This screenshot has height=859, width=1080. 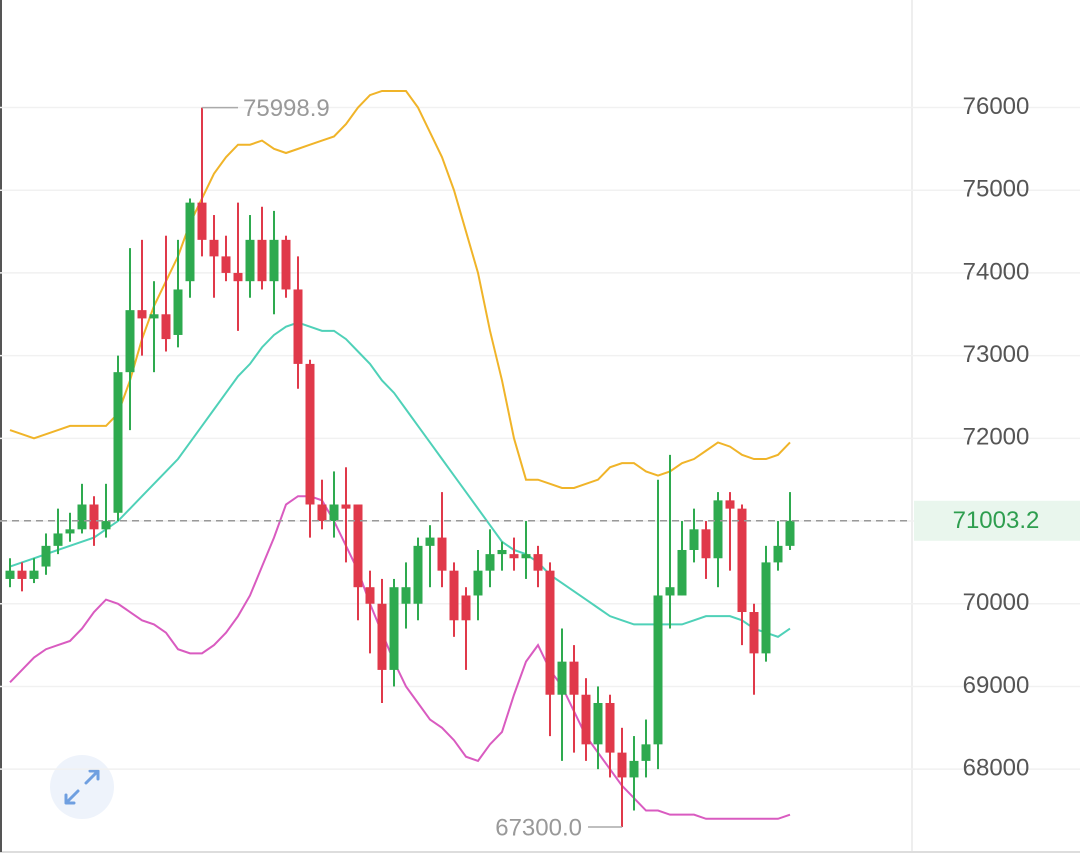 I want to click on y-tick-label: 68000, so click(x=996, y=768).